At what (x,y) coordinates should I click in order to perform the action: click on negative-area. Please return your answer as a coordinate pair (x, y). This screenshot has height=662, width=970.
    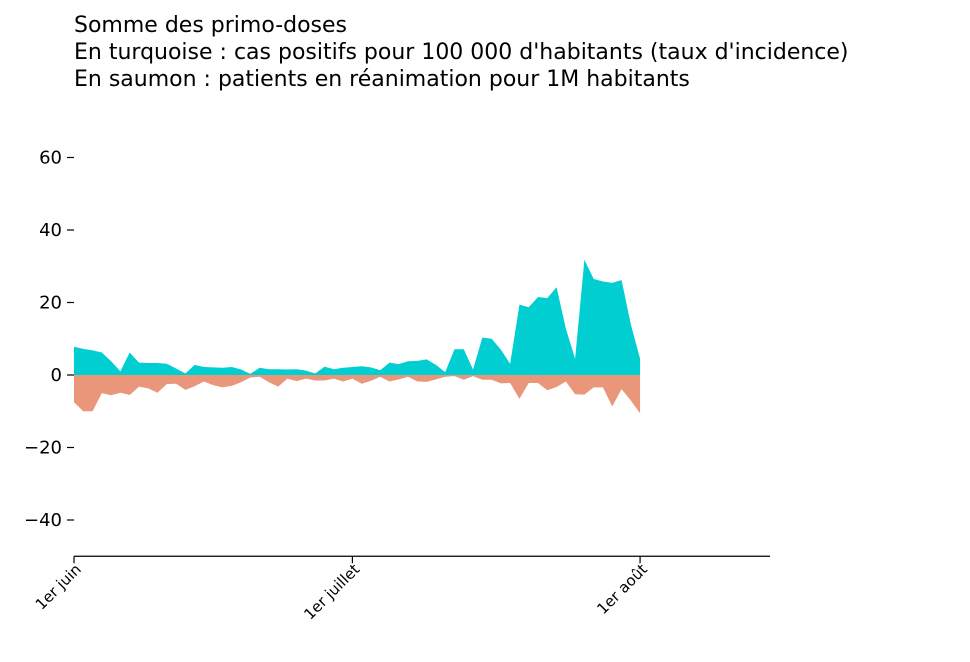
    Looking at the image, I should click on (357, 394).